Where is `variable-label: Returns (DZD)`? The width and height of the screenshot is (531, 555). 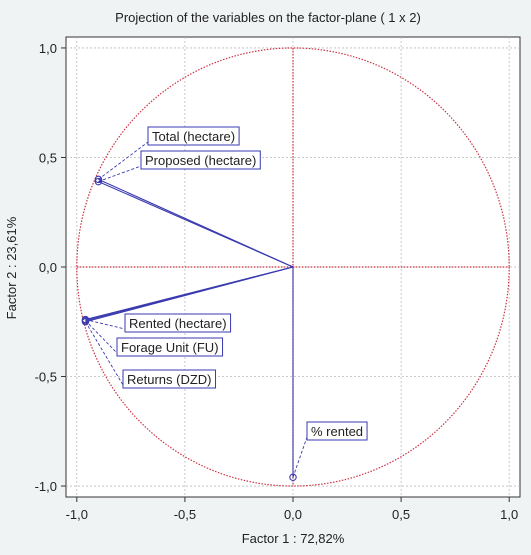 variable-label: Returns (DZD) is located at coordinates (169, 379).